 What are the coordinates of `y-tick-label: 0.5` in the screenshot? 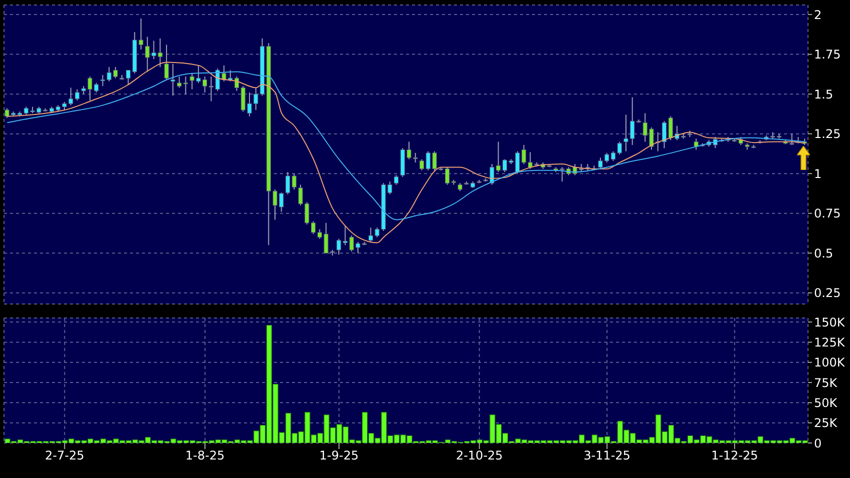 It's located at (824, 253).